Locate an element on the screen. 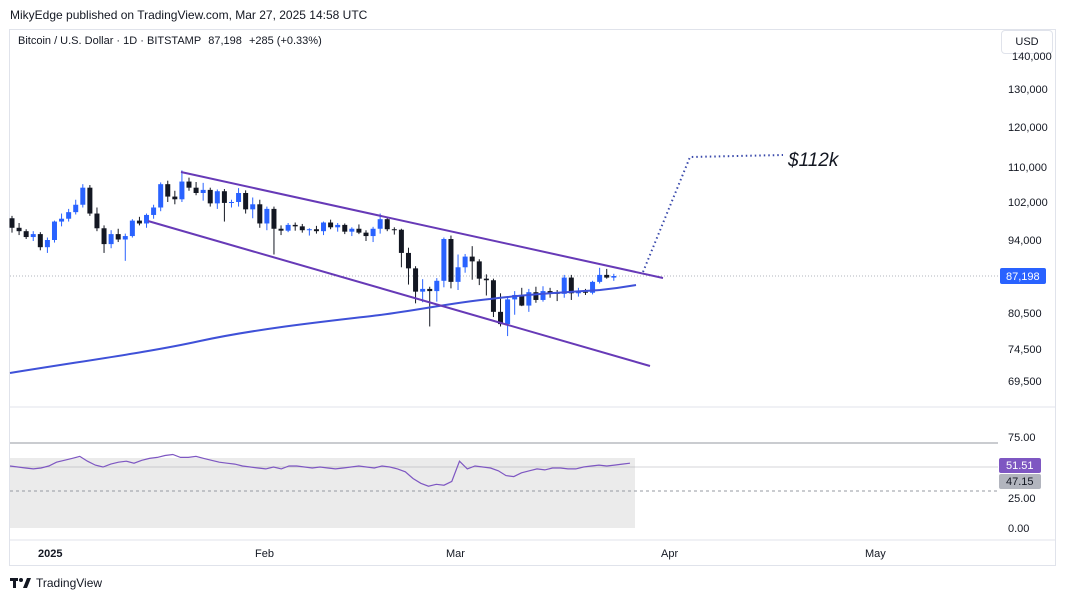 This screenshot has width=1067, height=600. rsi-value-badge is located at coordinates (1020, 465).